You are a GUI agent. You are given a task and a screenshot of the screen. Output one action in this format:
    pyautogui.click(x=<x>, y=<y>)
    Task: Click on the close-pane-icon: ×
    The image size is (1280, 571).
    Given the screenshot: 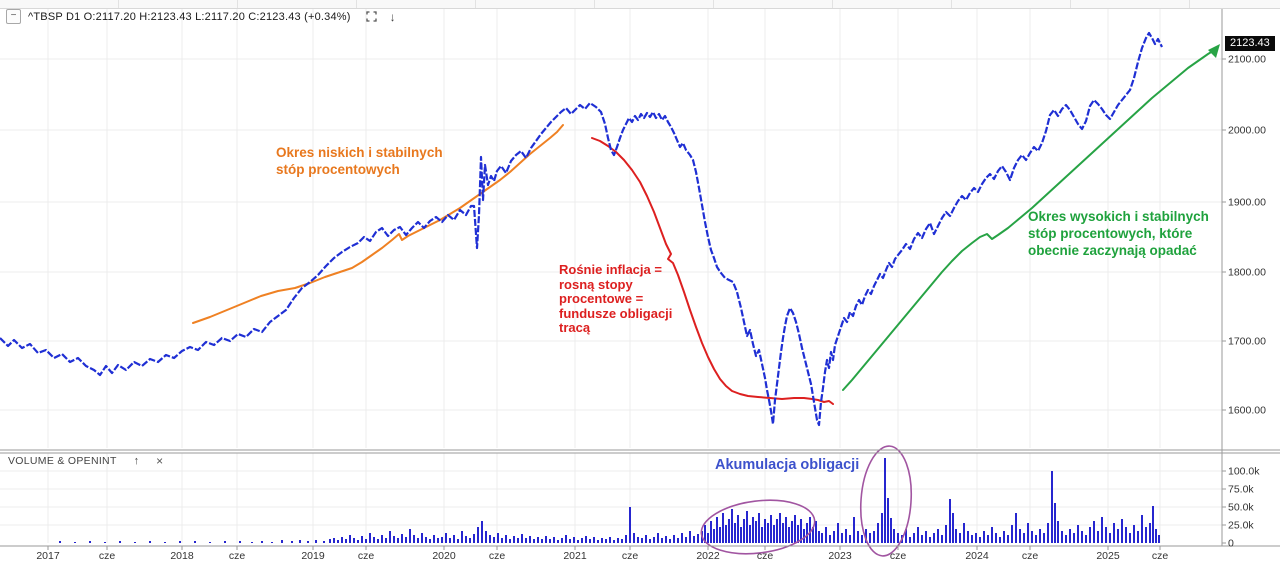 What is the action you would take?
    pyautogui.click(x=160, y=461)
    